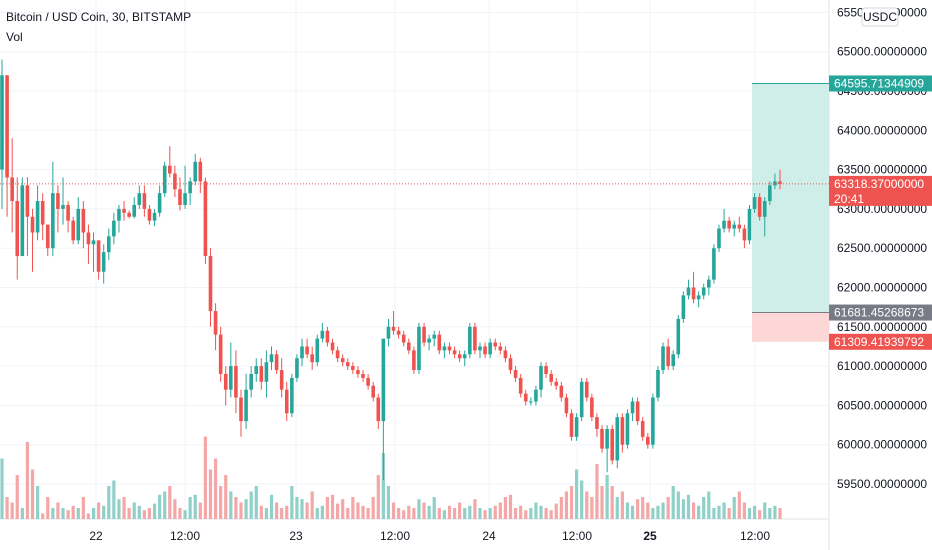 The image size is (932, 550). I want to click on y-tick-label: 62000.00000000, so click(882, 288).